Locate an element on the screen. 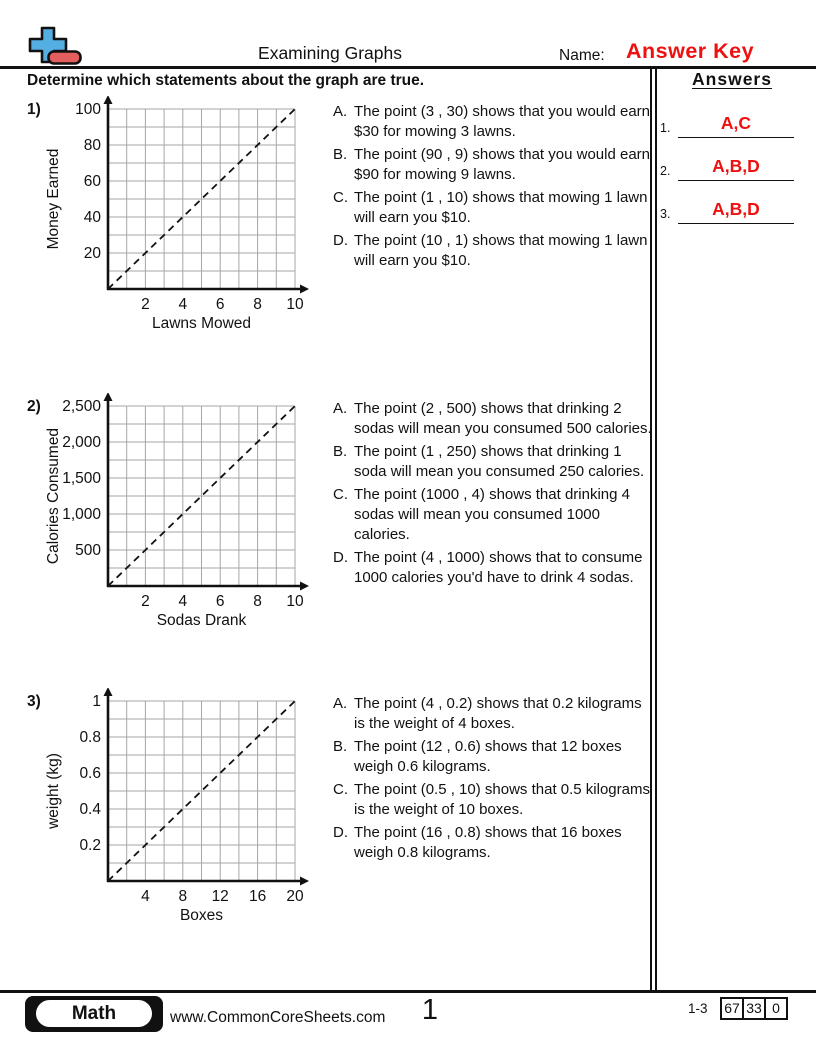 Image resolution: width=816 pixels, height=1056 pixels. subject-badge: Math is located at coordinates (94, 1014).